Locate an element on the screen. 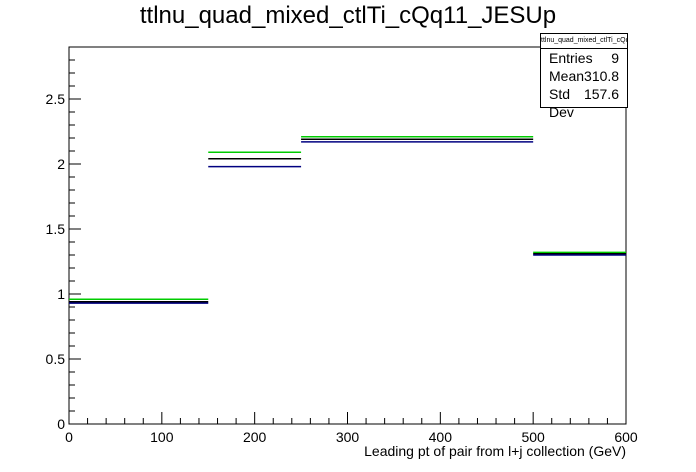 Image resolution: width=696 pixels, height=472 pixels. stats-entries-row: Entries 9 is located at coordinates (584, 58).